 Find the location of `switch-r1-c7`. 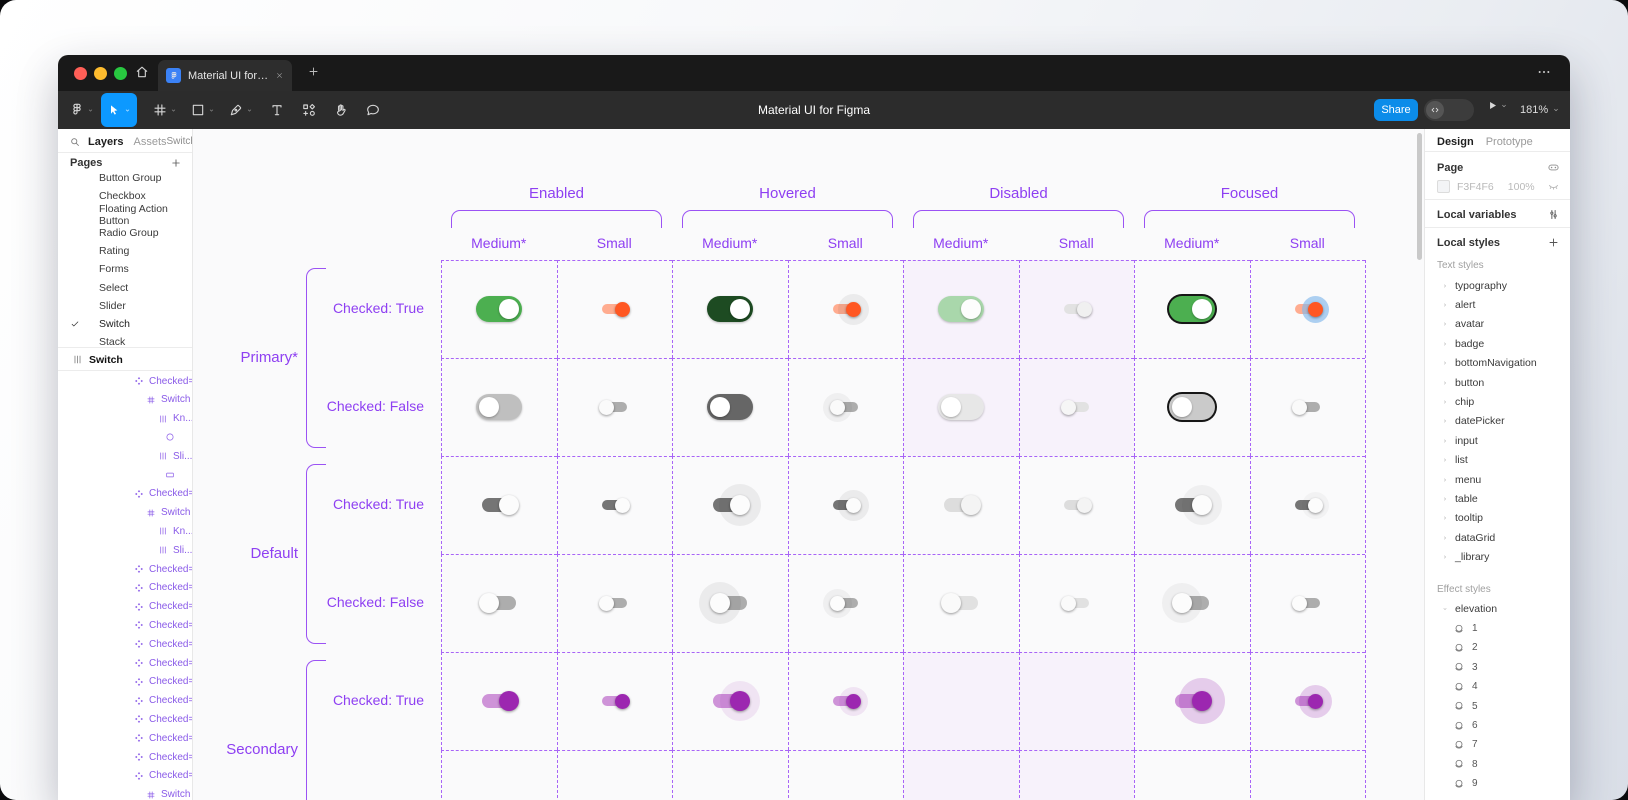

switch-r1-c7 is located at coordinates (1305, 407).